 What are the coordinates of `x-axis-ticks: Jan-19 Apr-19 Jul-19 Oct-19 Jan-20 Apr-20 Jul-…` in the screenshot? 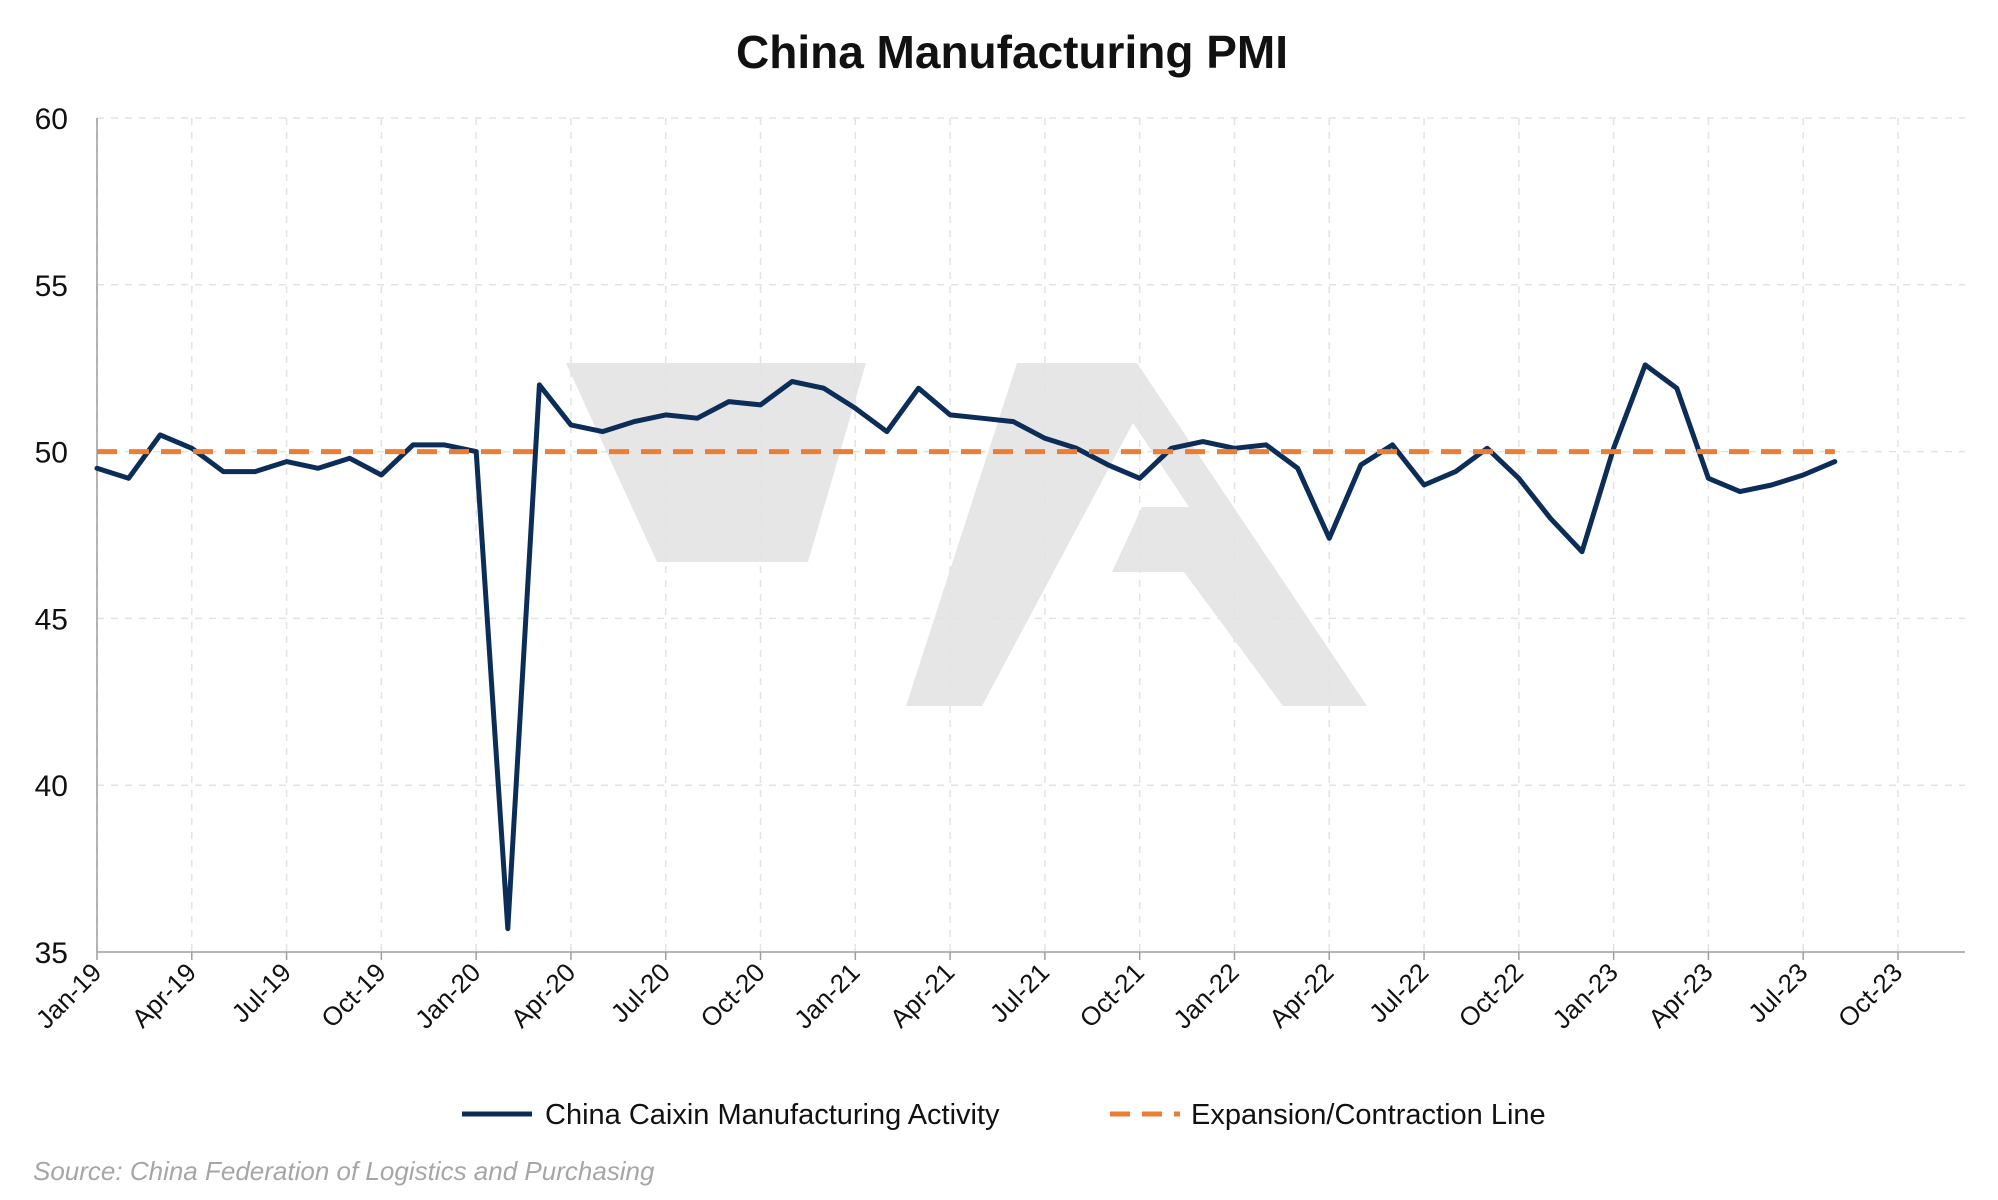 It's located at (969, 995).